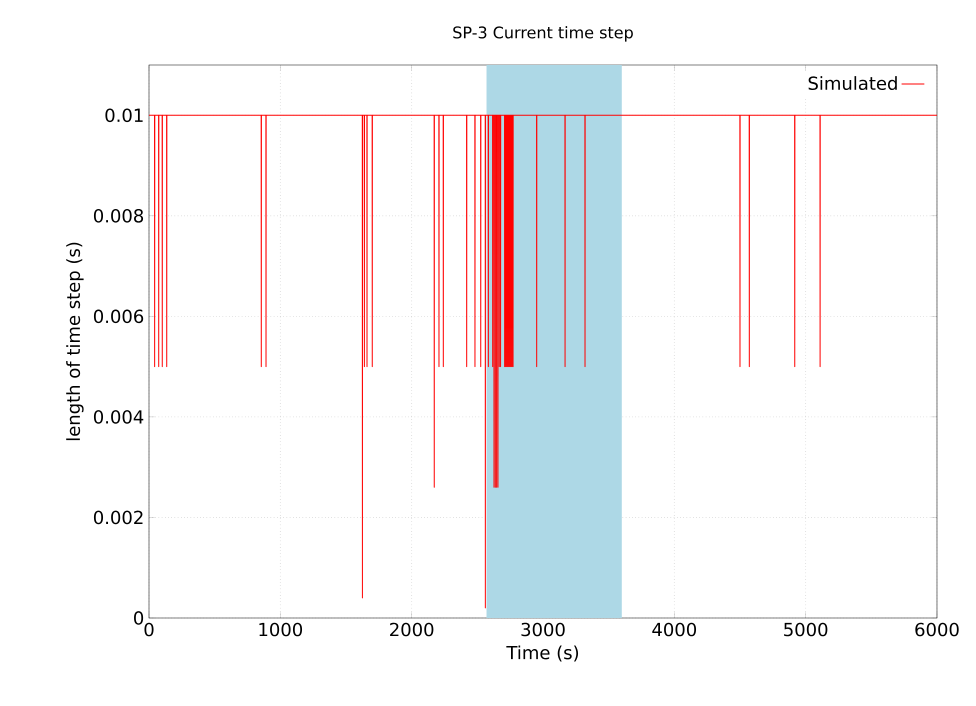 Image resolution: width=976 pixels, height=706 pixels. What do you see at coordinates (806, 629) in the screenshot?
I see `x-tick-label: 5000` at bounding box center [806, 629].